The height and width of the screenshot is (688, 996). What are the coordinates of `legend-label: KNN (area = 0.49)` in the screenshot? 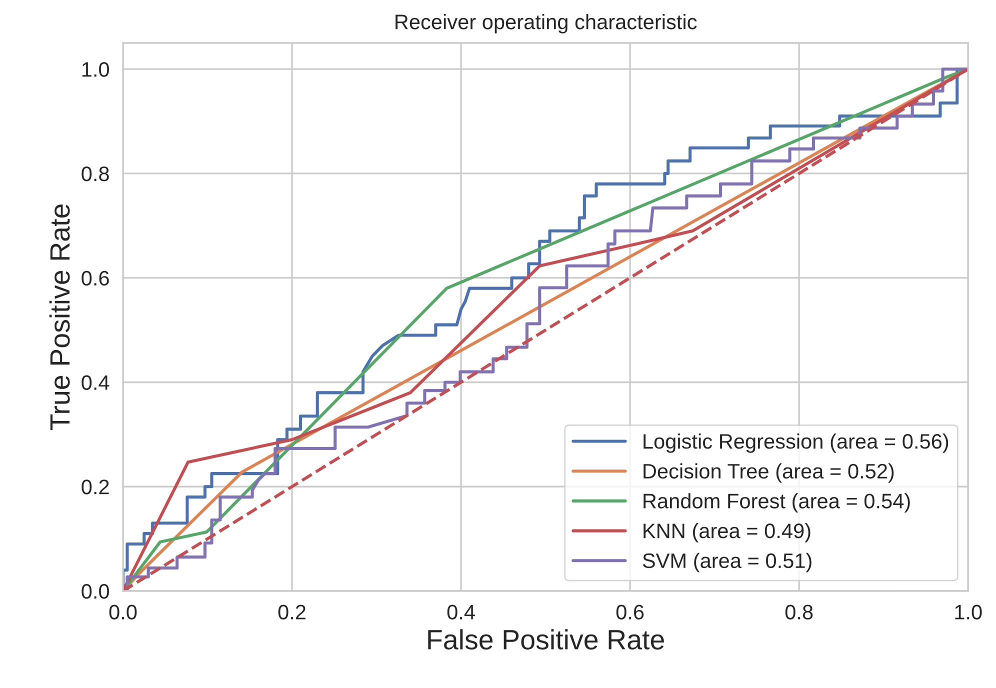 It's located at (727, 532).